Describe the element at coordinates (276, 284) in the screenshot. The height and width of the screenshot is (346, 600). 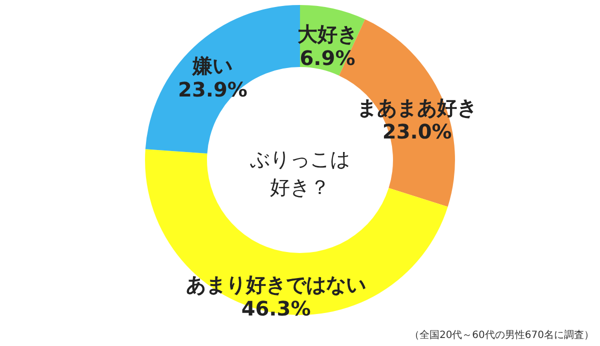
I see `slice-label: あまり好きではない` at that location.